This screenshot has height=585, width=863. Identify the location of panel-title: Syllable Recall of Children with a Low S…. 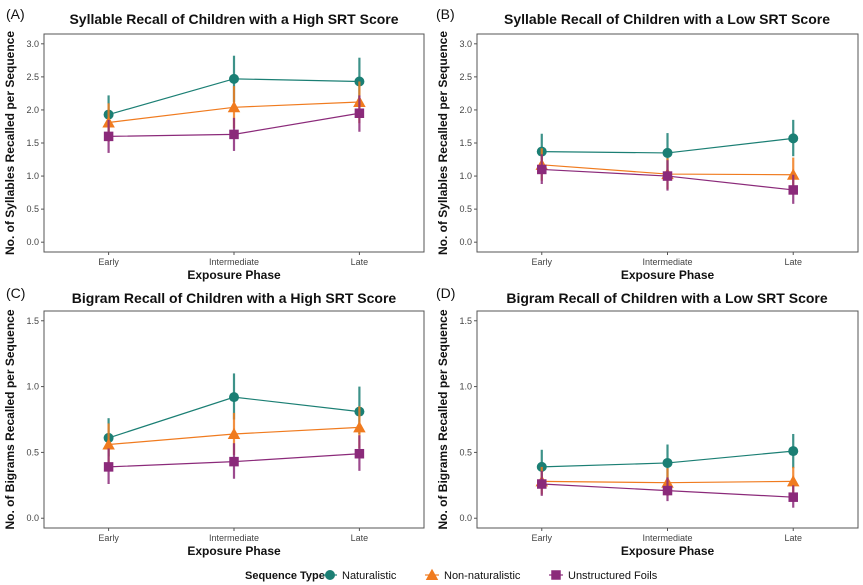
(667, 19).